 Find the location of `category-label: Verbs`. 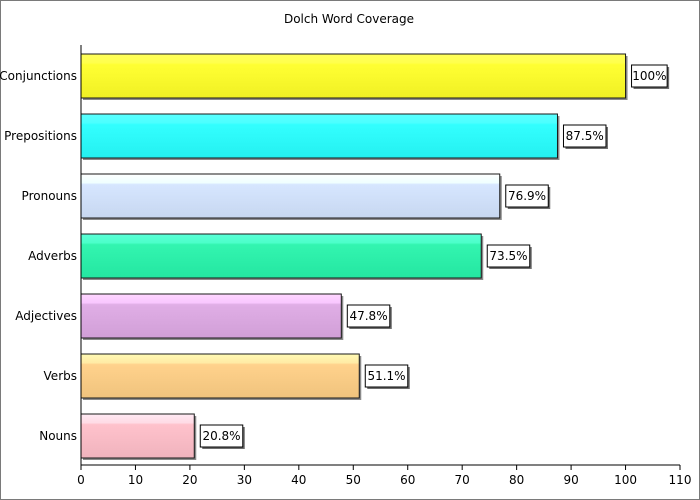

category-label: Verbs is located at coordinates (60, 376).